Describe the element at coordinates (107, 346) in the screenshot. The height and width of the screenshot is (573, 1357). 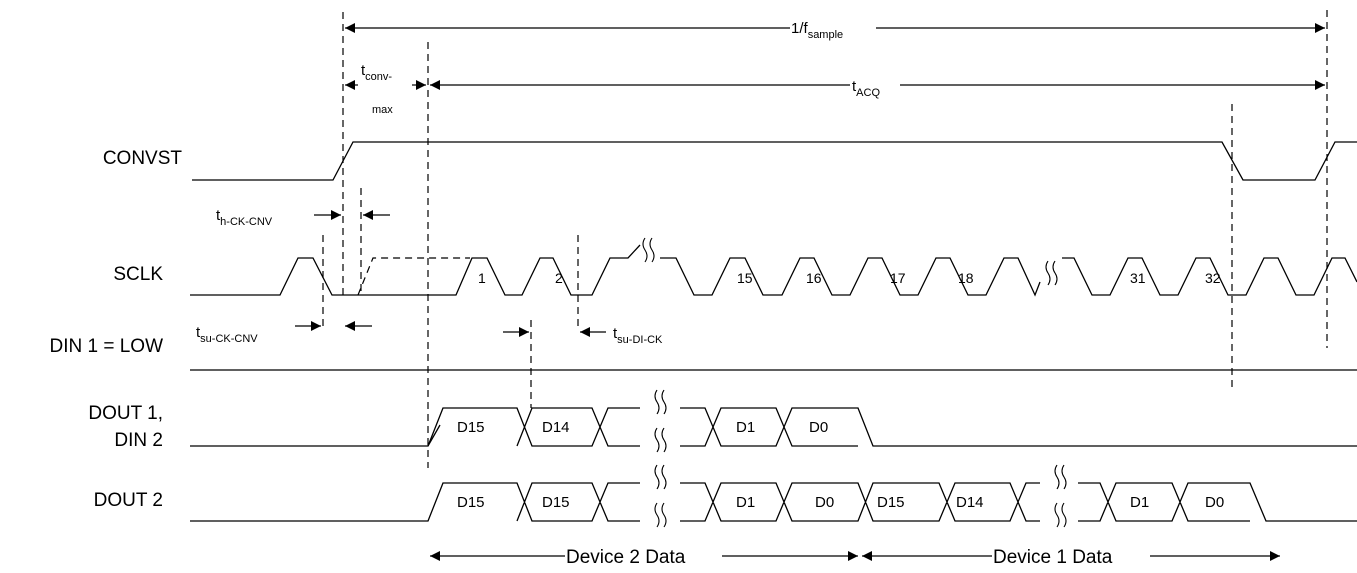
I see `signal-label-din1: DIN 1 = LOW` at that location.